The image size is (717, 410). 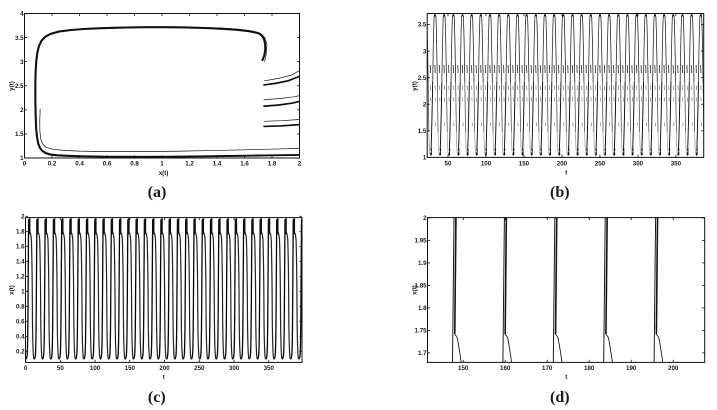 What do you see at coordinates (560, 192) in the screenshot?
I see `svg-text: (b)` at bounding box center [560, 192].